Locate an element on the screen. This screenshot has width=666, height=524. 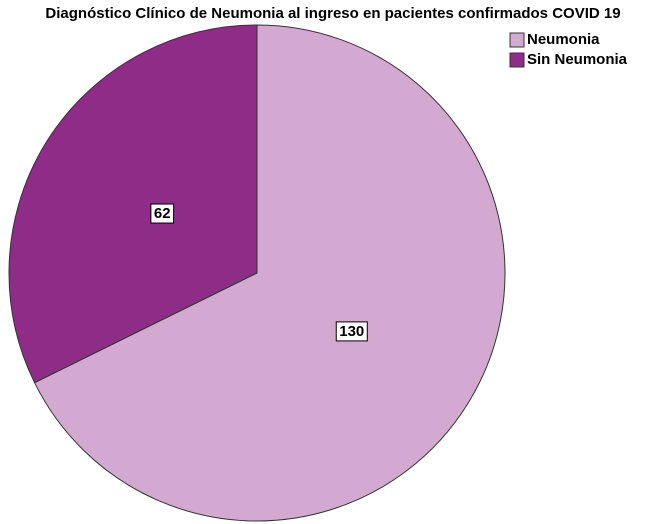
value-label: 130 is located at coordinates (351, 331).